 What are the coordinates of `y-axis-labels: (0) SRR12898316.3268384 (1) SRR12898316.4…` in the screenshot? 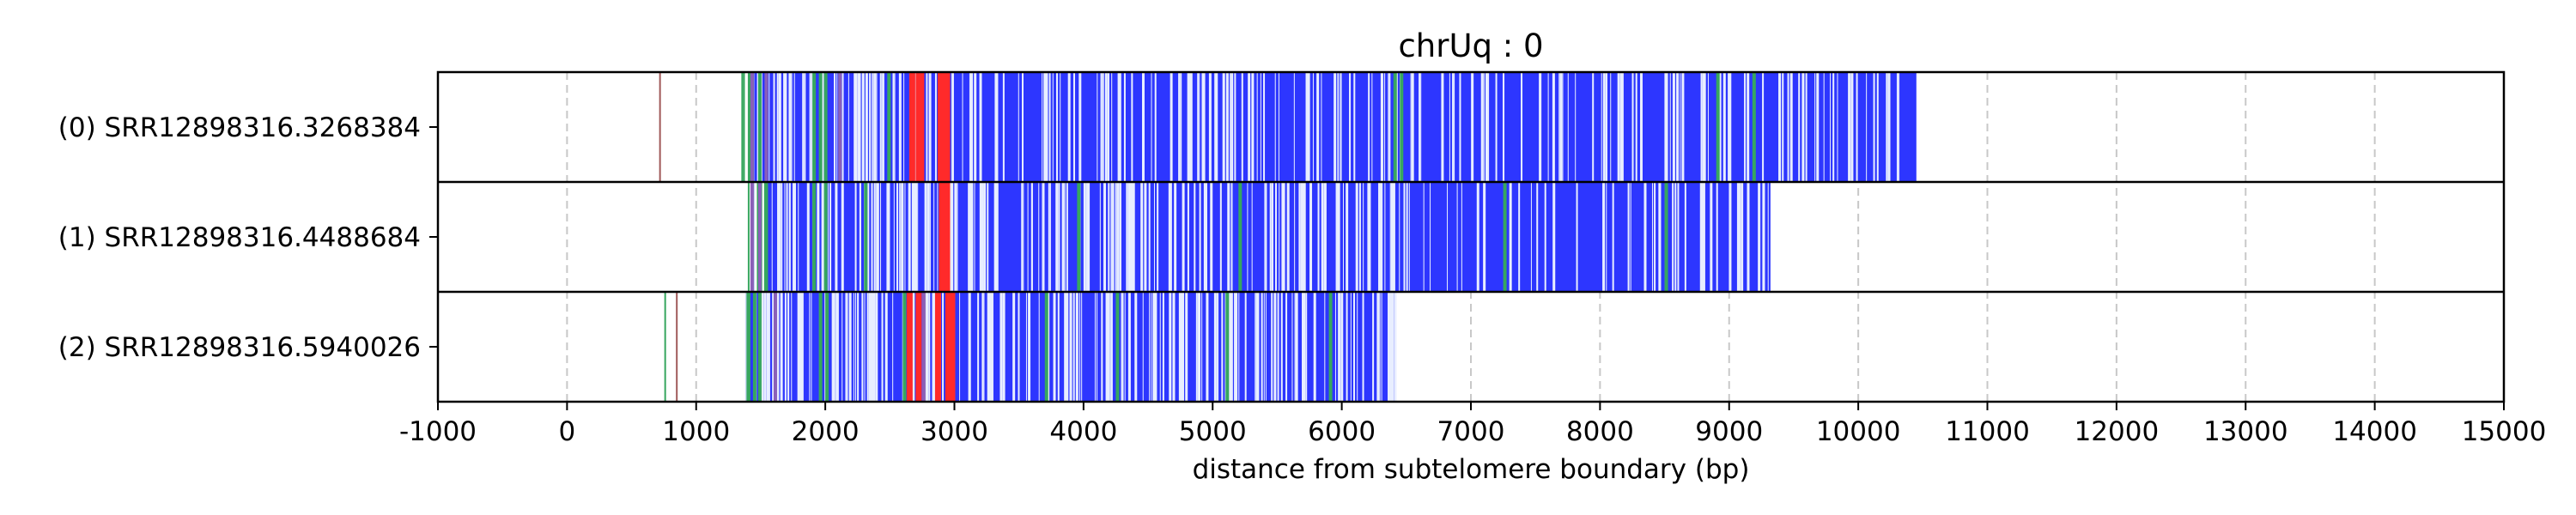 It's located at (248, 237).